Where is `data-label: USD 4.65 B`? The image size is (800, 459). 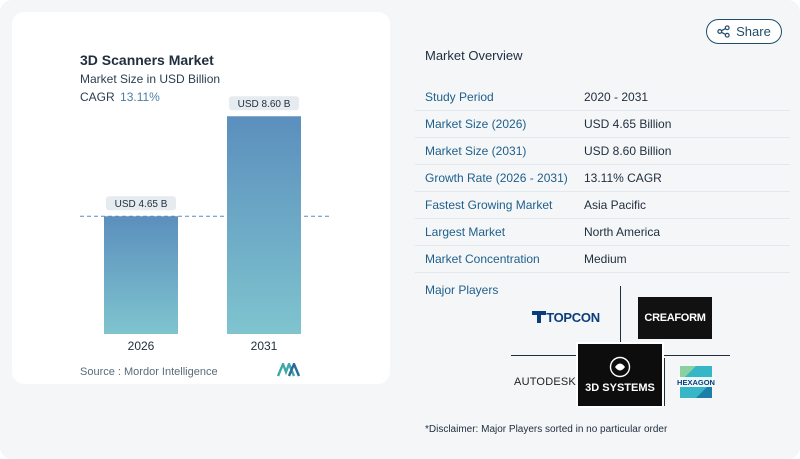 data-label: USD 4.65 B is located at coordinates (141, 204).